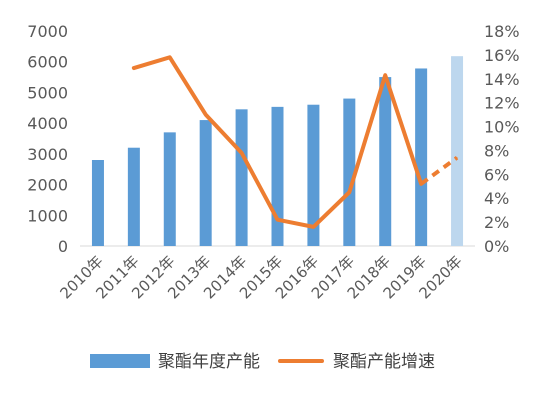 This screenshot has height=401, width=550. I want to click on left-axis-ticks: 0 1000 2000 3000 4000 5000 6000 7000, so click(47, 139).